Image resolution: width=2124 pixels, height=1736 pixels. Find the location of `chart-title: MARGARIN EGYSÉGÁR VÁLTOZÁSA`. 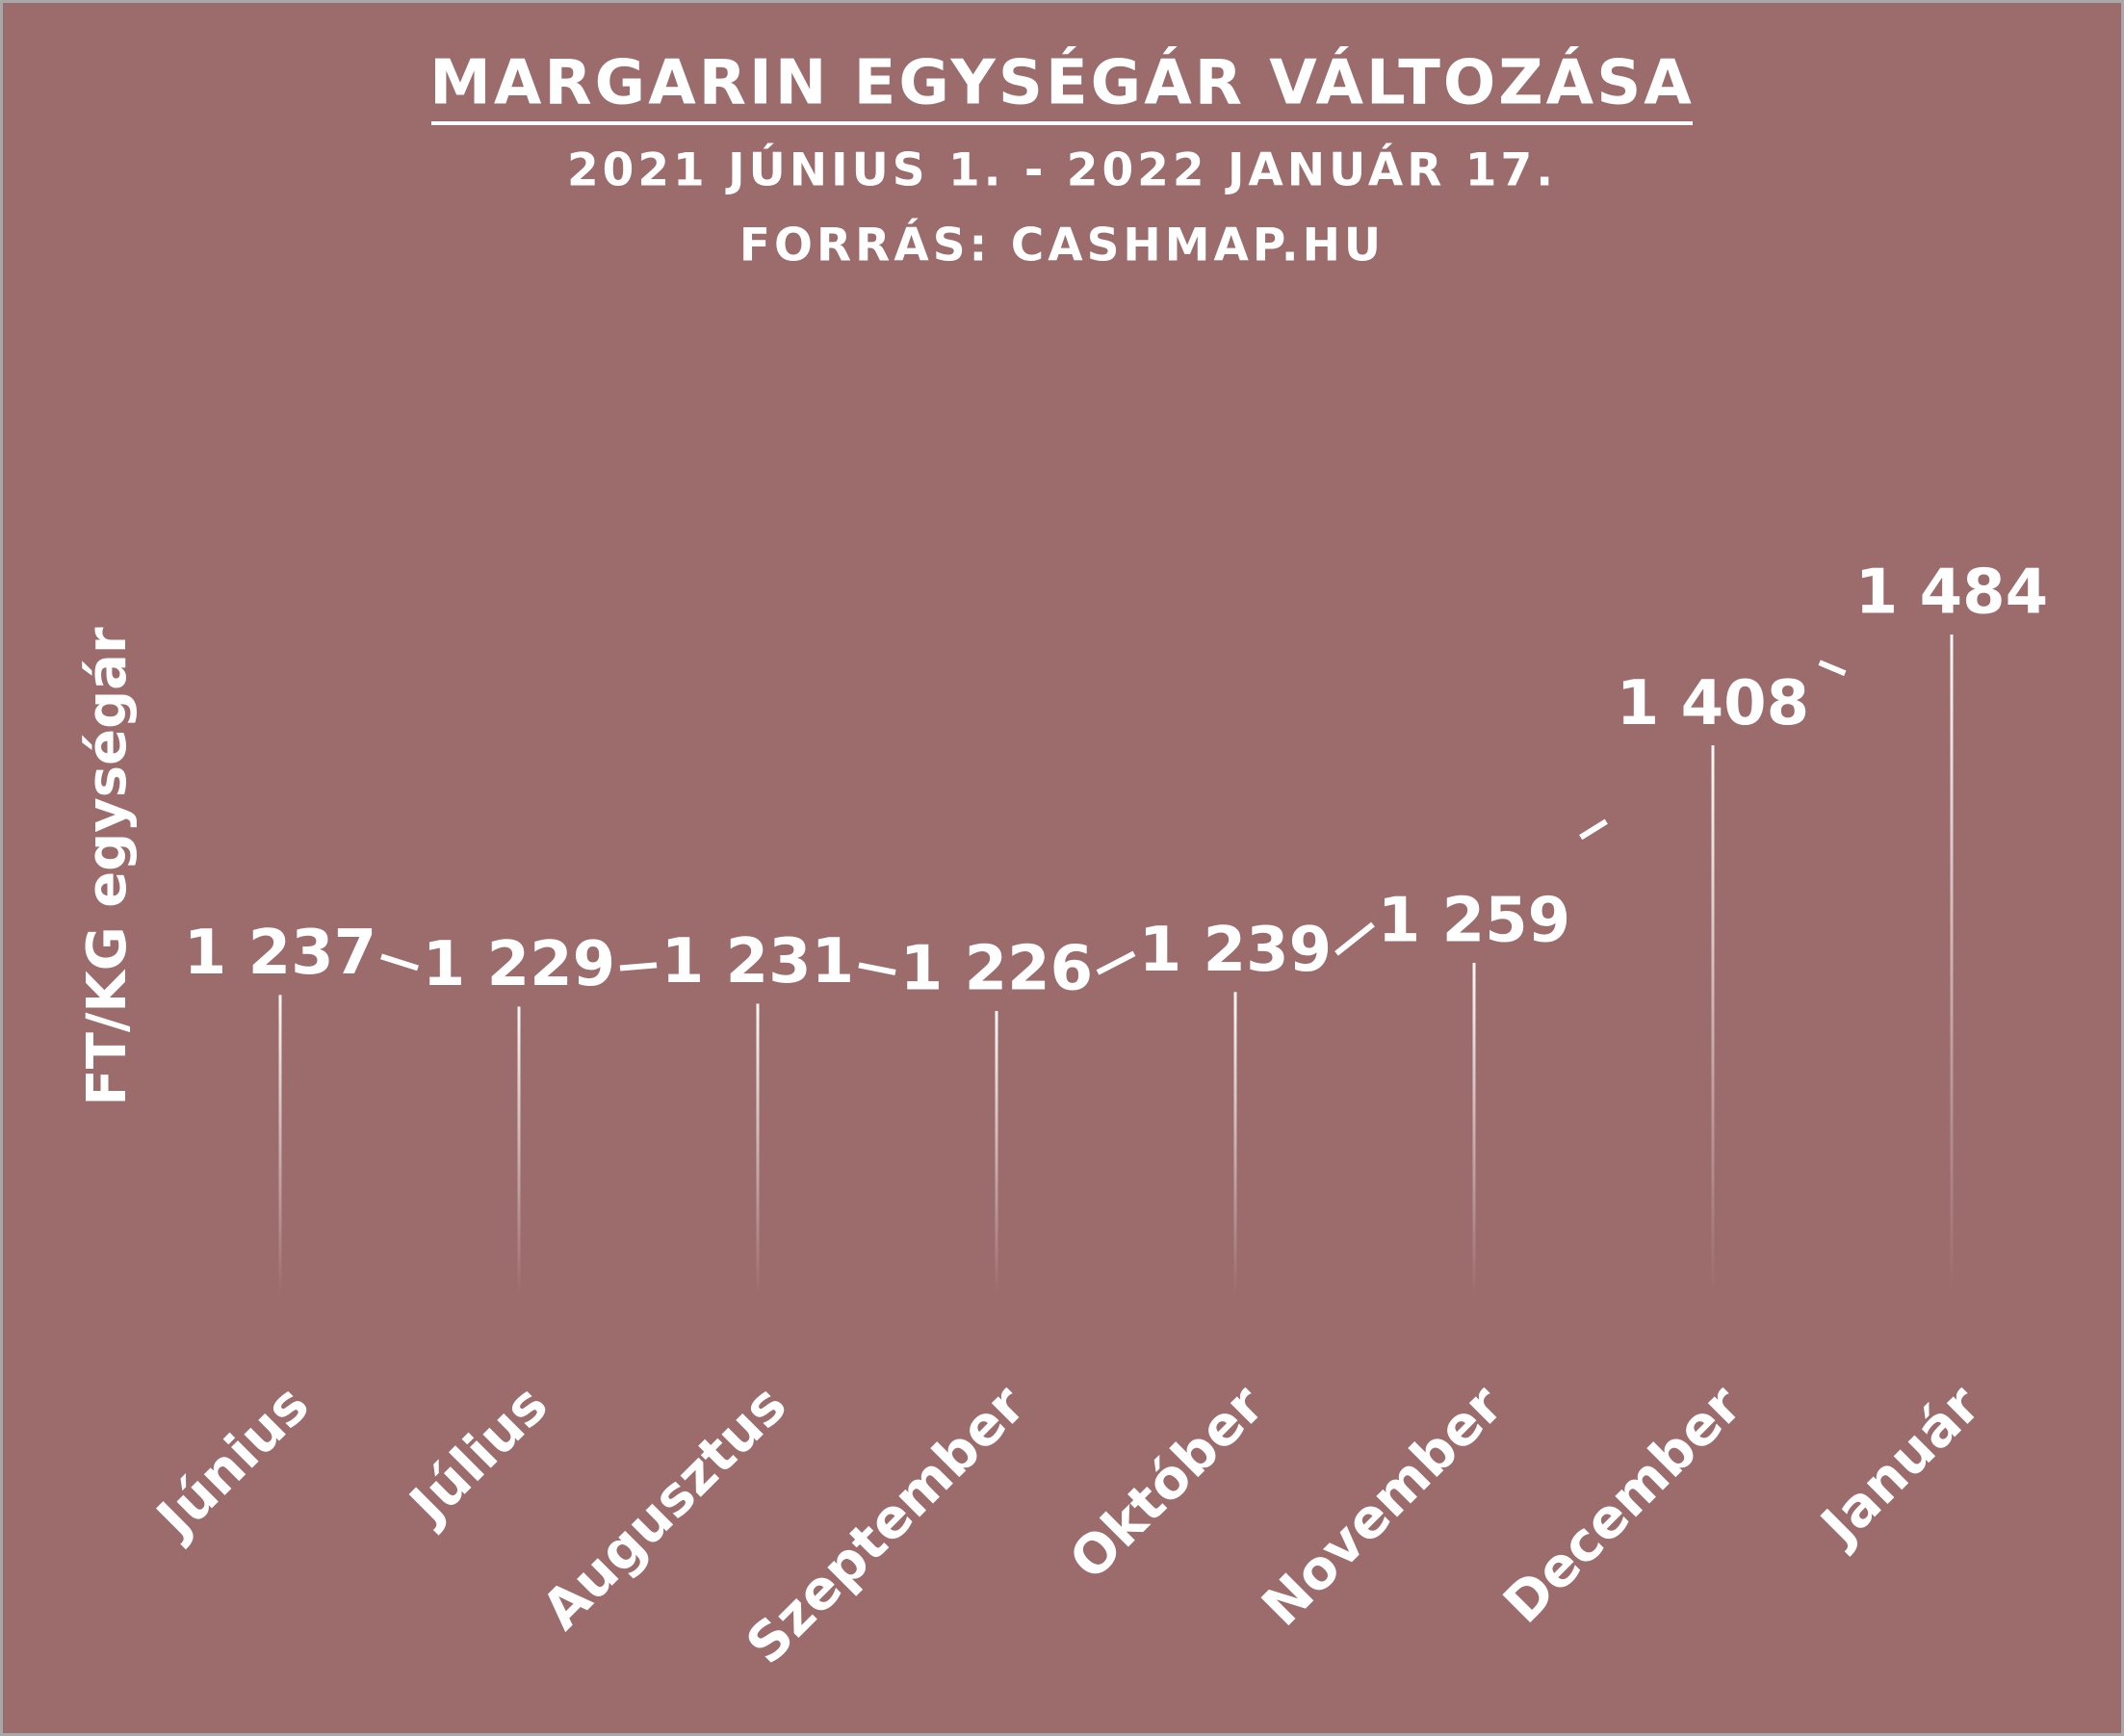

chart-title: MARGARIN EGYSÉGÁR VÁLTOZÁSA is located at coordinates (1062, 83).